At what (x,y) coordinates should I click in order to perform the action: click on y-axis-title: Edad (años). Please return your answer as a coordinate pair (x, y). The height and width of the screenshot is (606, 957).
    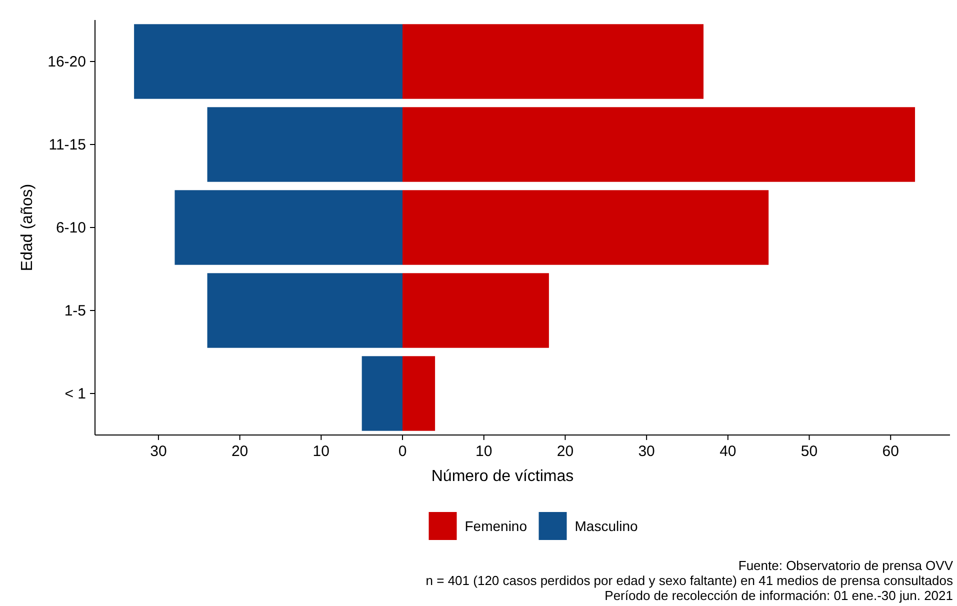
    Looking at the image, I should click on (27, 228).